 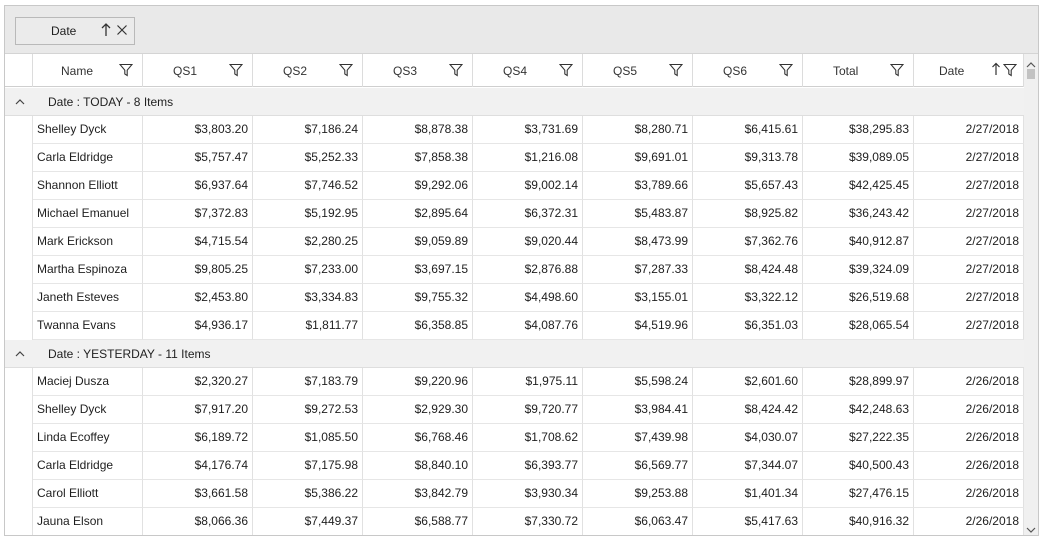 What do you see at coordinates (198, 466) in the screenshot?
I see `cell-qs1: $4,176.74` at bounding box center [198, 466].